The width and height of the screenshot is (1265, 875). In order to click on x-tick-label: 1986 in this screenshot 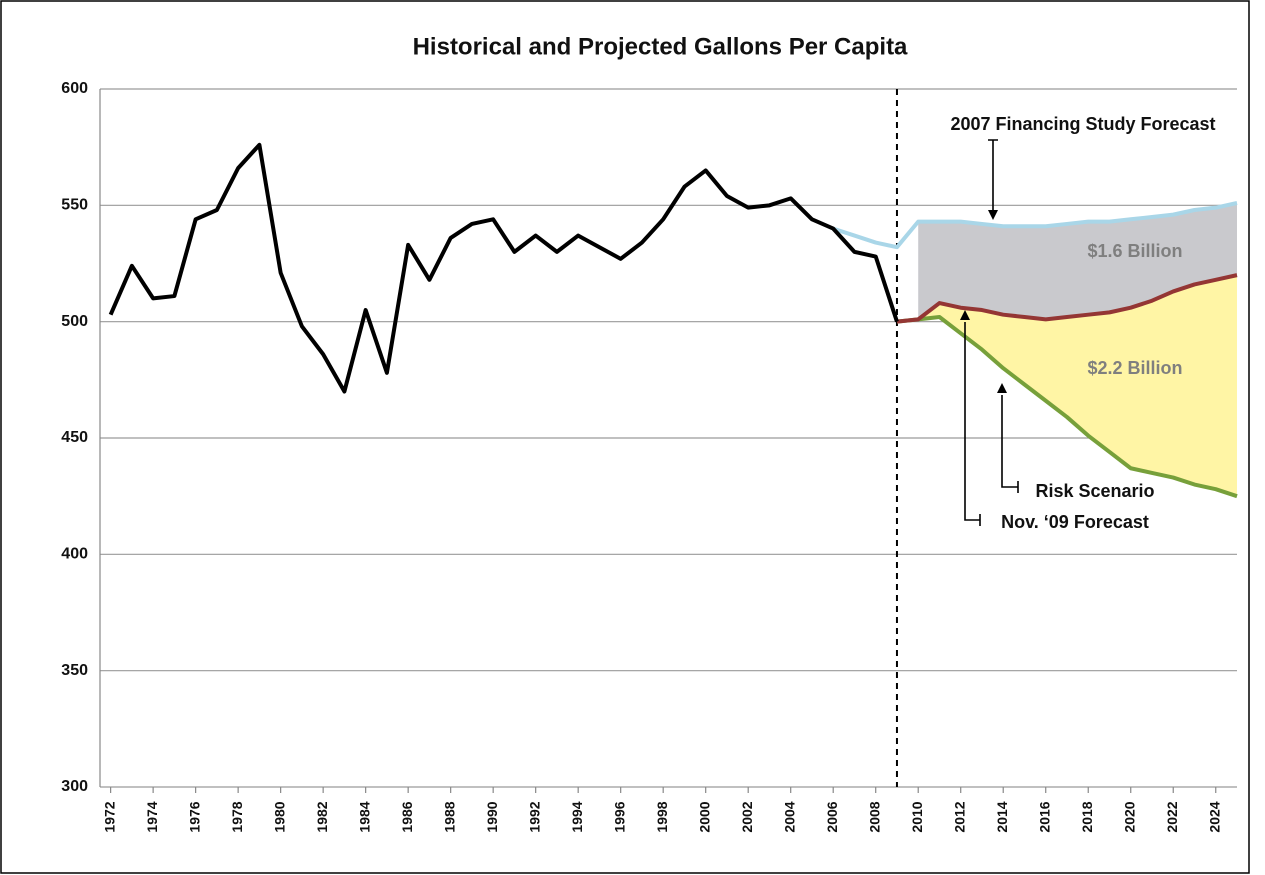, I will do `click(407, 816)`.